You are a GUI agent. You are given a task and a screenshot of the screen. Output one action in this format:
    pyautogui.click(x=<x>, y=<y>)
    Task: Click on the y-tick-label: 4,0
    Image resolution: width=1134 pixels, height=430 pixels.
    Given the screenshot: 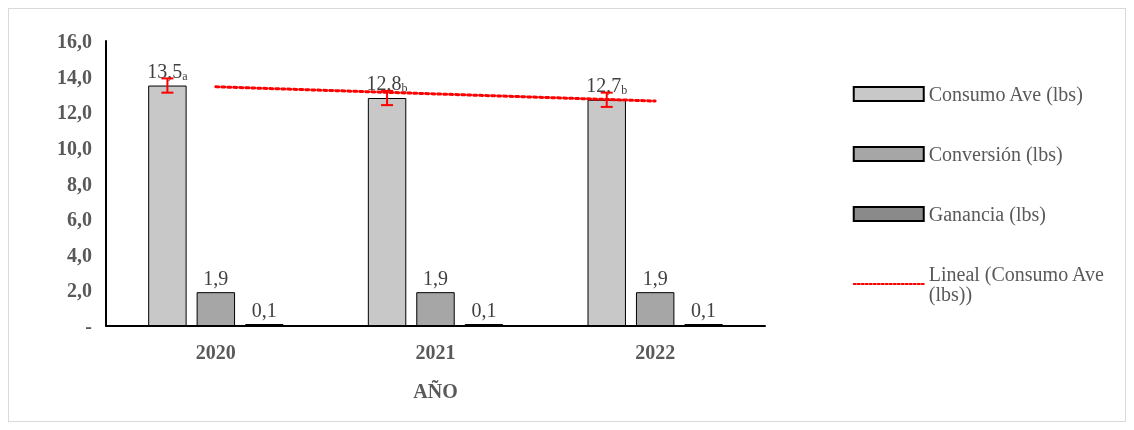 What is the action you would take?
    pyautogui.click(x=79, y=254)
    